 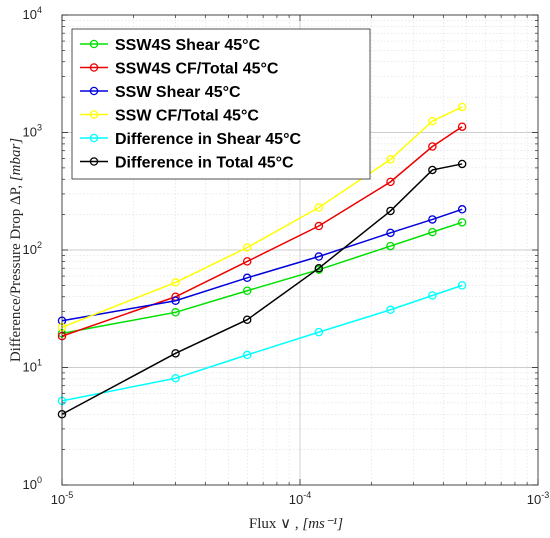 What do you see at coordinates (188, 45) in the screenshot?
I see `legend-label: SSW4S Shear 45°C` at bounding box center [188, 45].